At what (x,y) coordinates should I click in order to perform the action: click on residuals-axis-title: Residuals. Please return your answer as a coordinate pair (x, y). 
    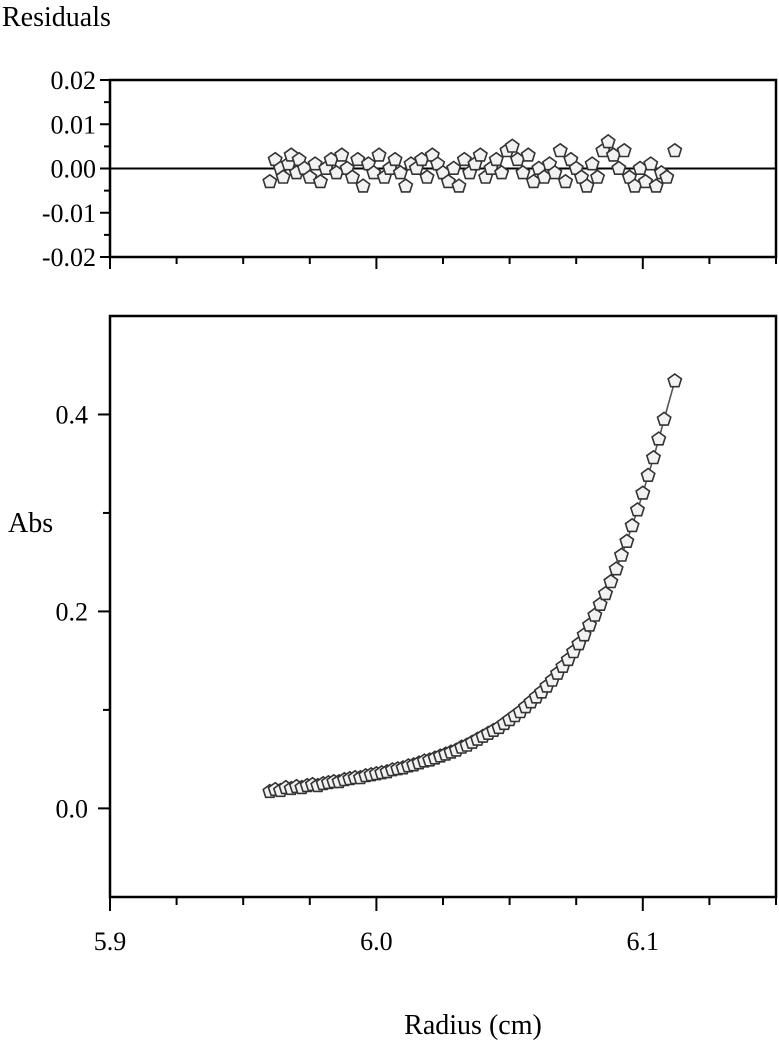
    Looking at the image, I should click on (56, 17).